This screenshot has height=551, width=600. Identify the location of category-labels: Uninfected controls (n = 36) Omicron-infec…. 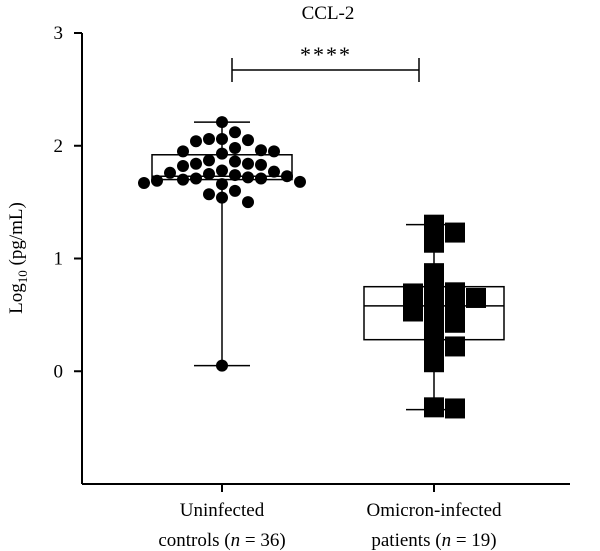
(330, 525).